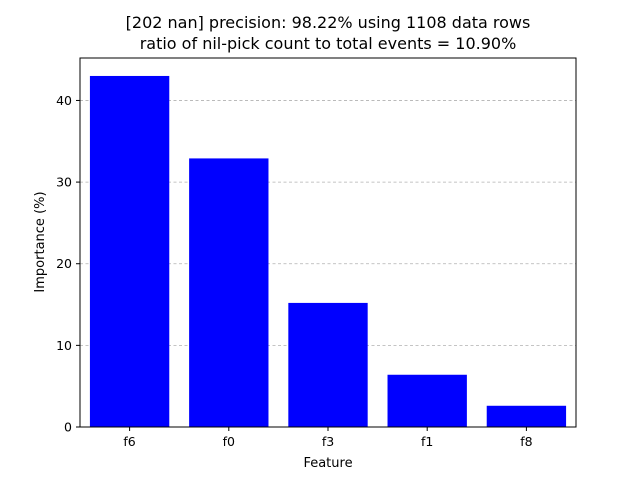 This screenshot has height=480, width=640. What do you see at coordinates (427, 441) in the screenshot?
I see `x-tick-label-f1: f1` at bounding box center [427, 441].